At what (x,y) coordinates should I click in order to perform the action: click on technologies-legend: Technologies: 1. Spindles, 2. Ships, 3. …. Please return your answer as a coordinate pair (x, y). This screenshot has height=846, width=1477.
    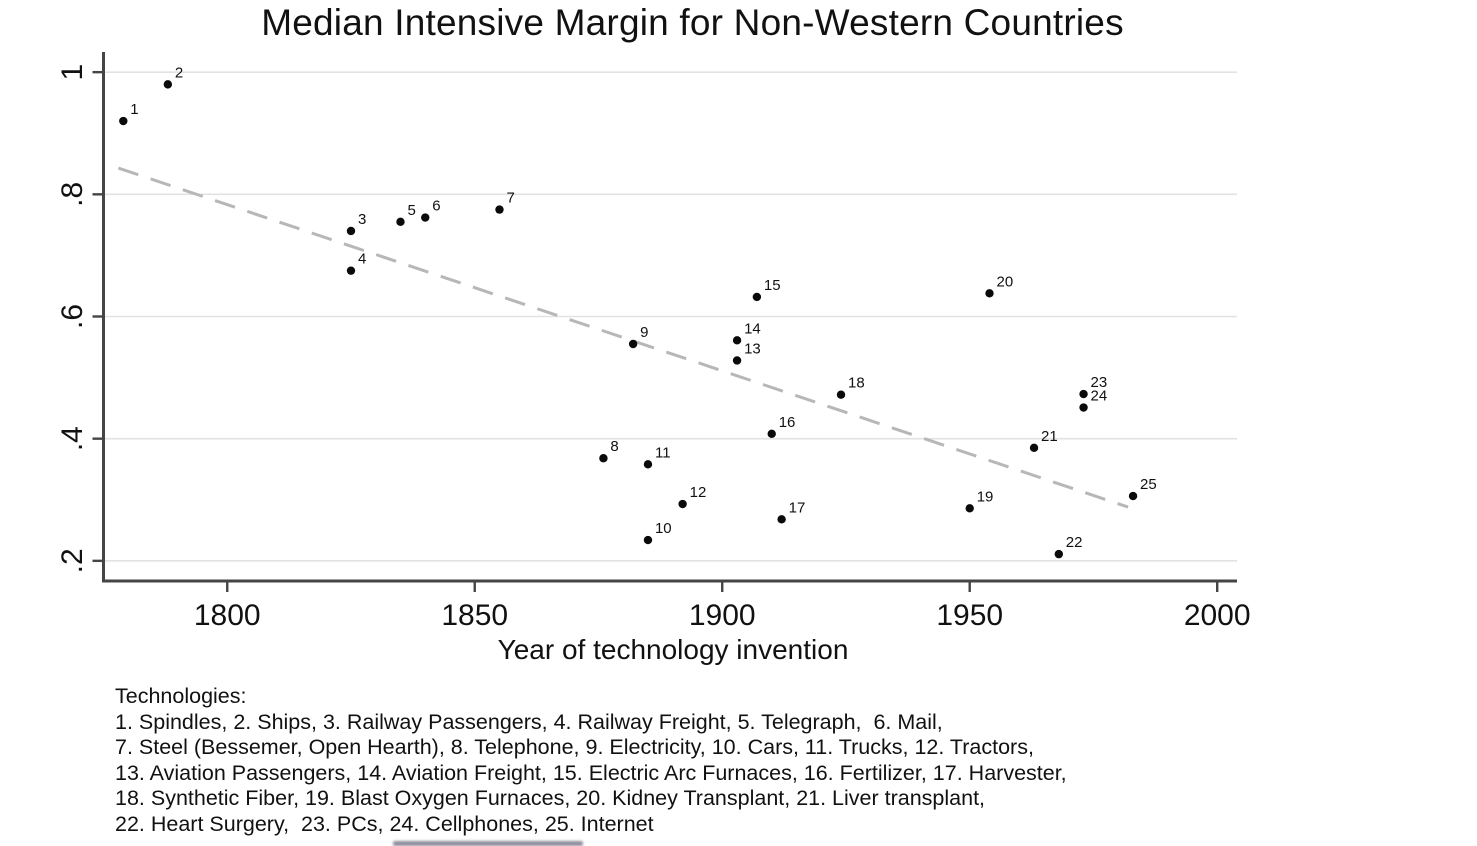
    Looking at the image, I should click on (591, 761).